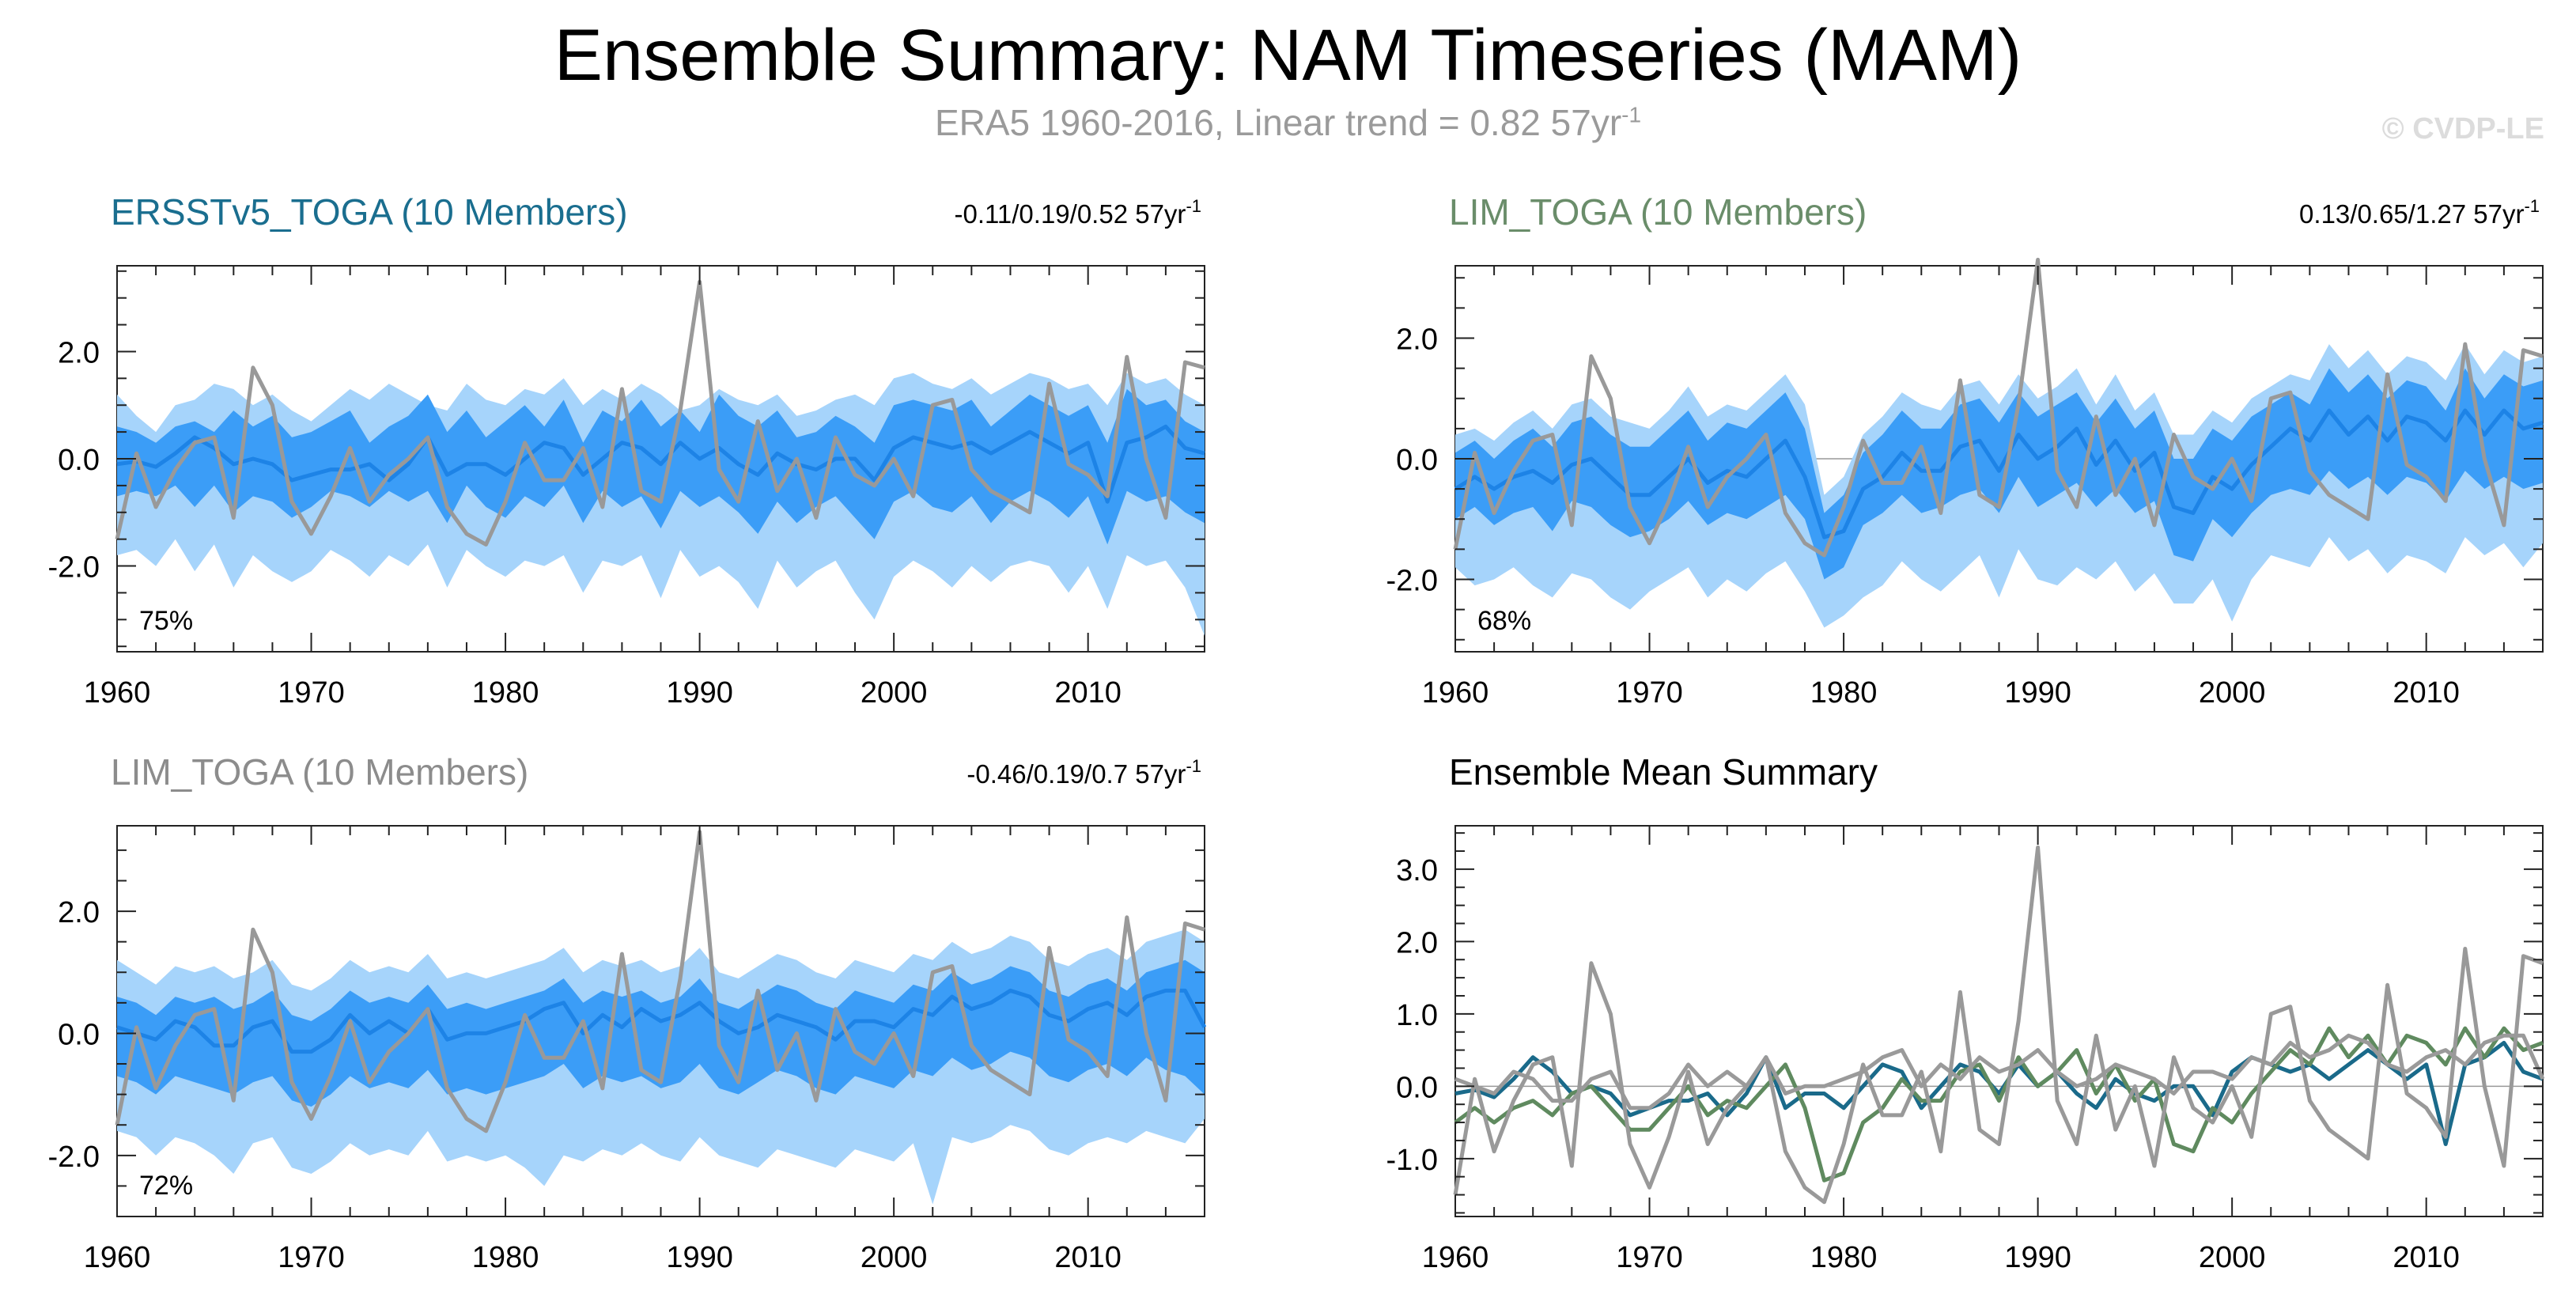 This screenshot has width=2576, height=1313. I want to click on panel-bottom-left-xtick-label: 2010, so click(1088, 1257).